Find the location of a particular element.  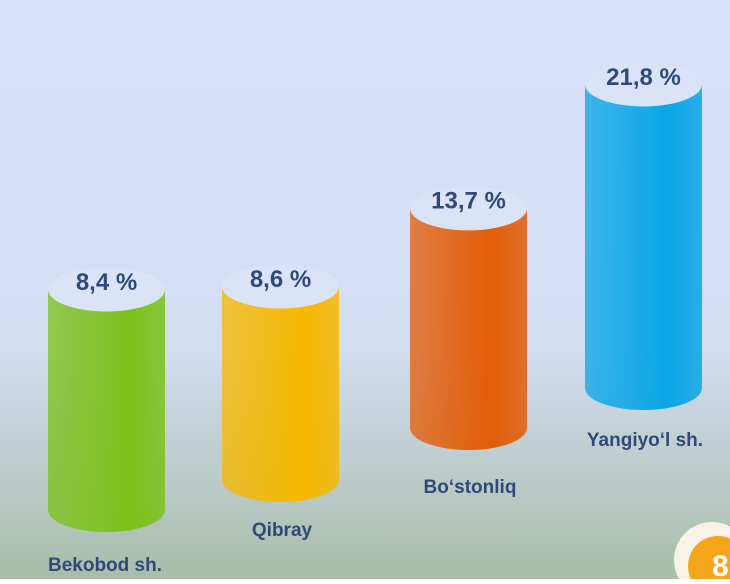

value-label: 21,8 % is located at coordinates (643, 77).